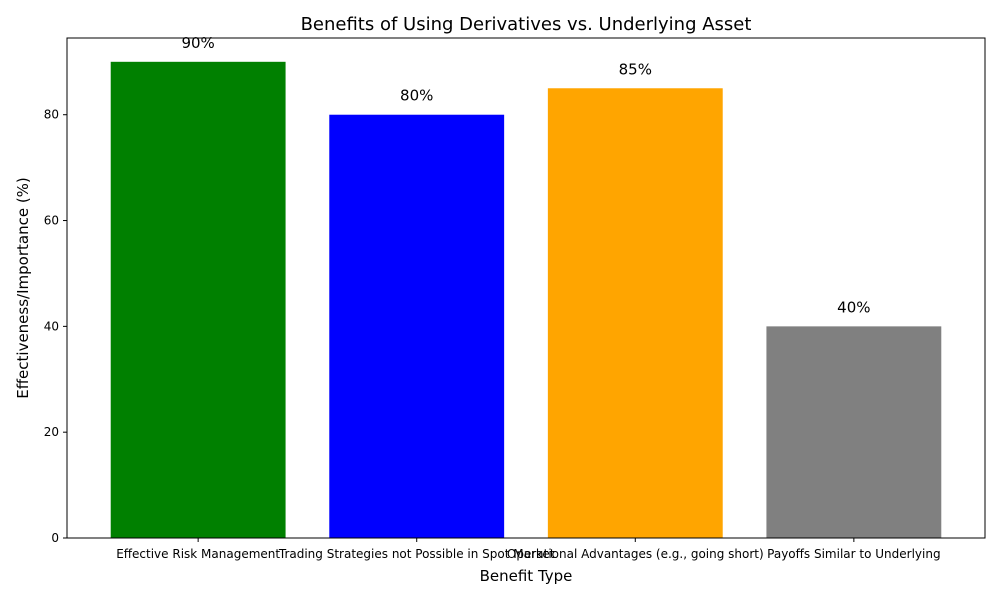  Describe the element at coordinates (853, 307) in the screenshot. I see `data-label: 40%` at that location.